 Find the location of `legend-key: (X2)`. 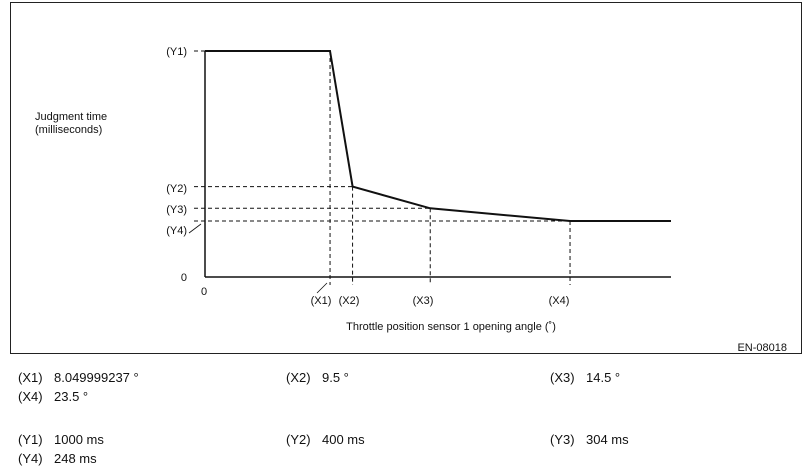

legend-key: (X2) is located at coordinates (298, 377).